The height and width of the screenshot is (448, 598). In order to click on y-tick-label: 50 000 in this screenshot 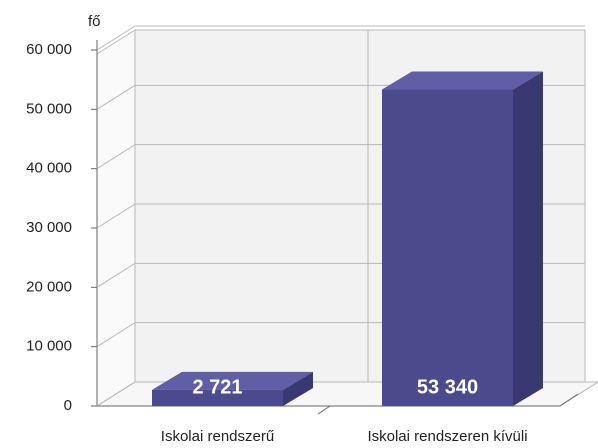, I will do `click(49, 108)`.